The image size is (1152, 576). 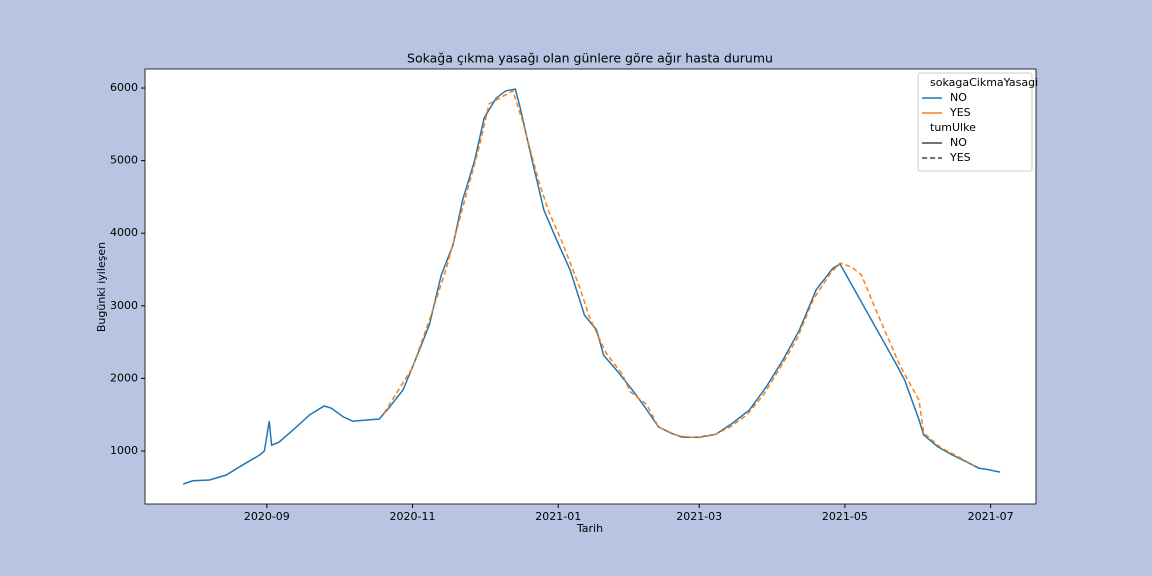 What do you see at coordinates (953, 127) in the screenshot?
I see `legend-title: tumUlke` at bounding box center [953, 127].